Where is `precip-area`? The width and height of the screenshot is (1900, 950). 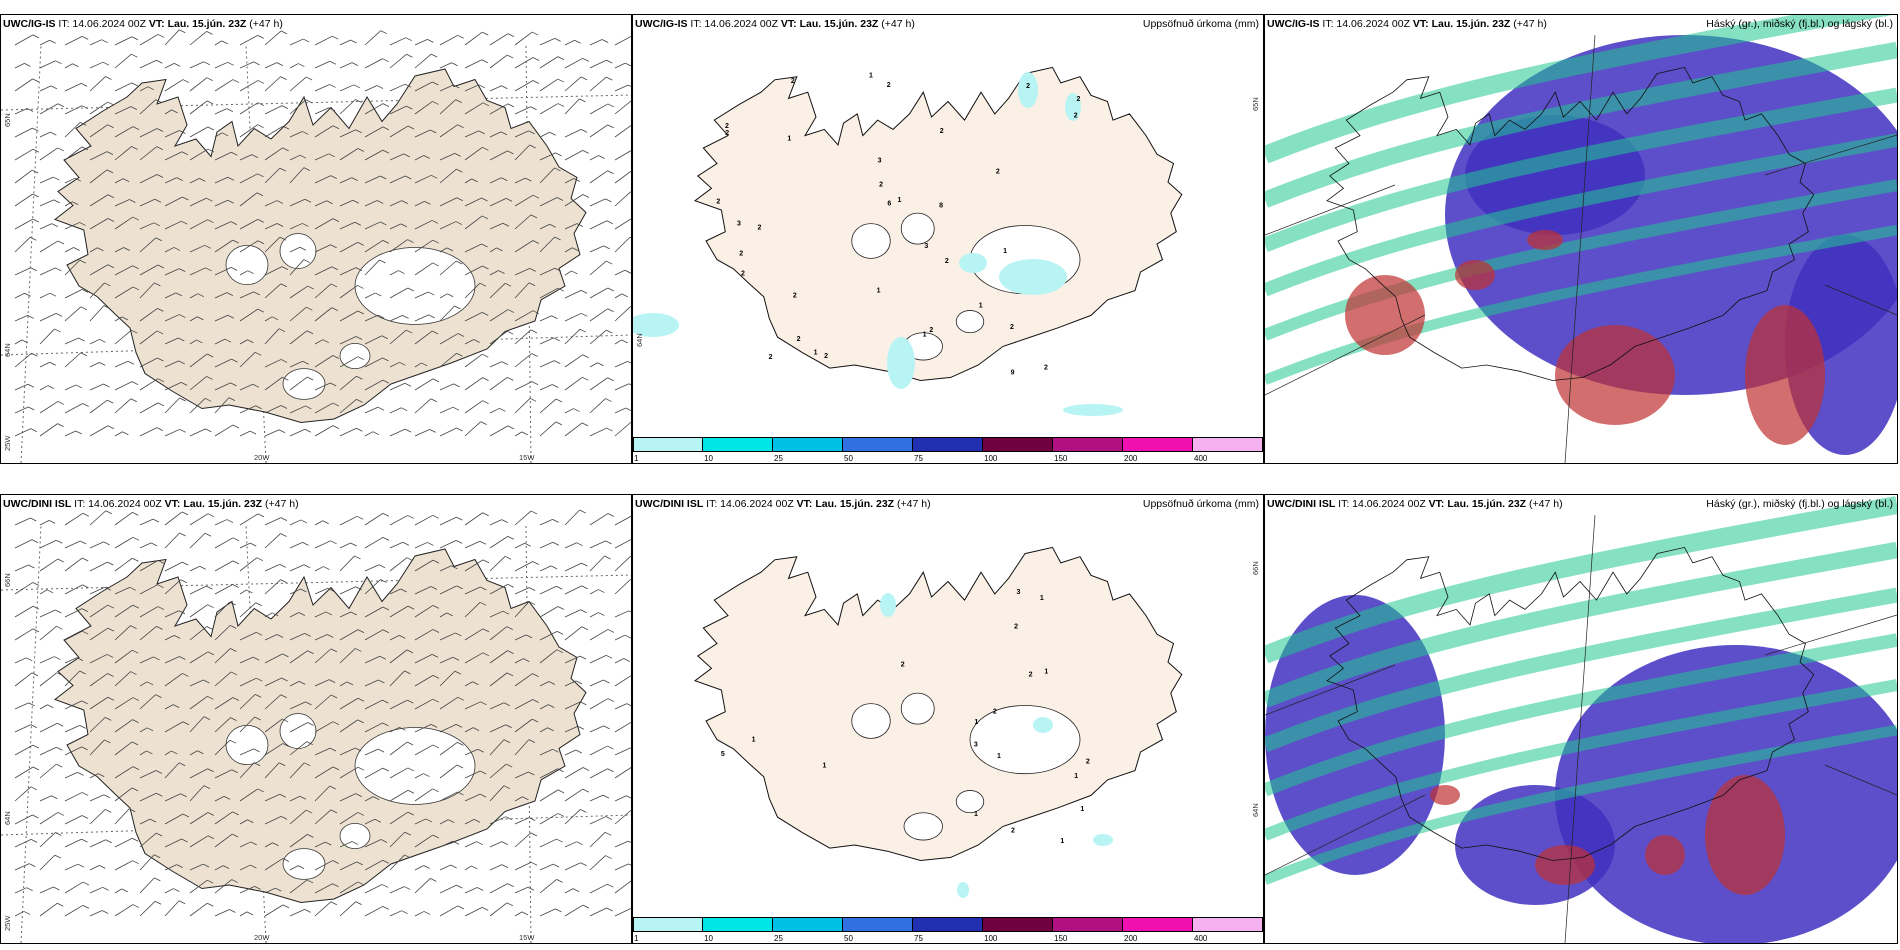 precip-area is located at coordinates (1043, 725).